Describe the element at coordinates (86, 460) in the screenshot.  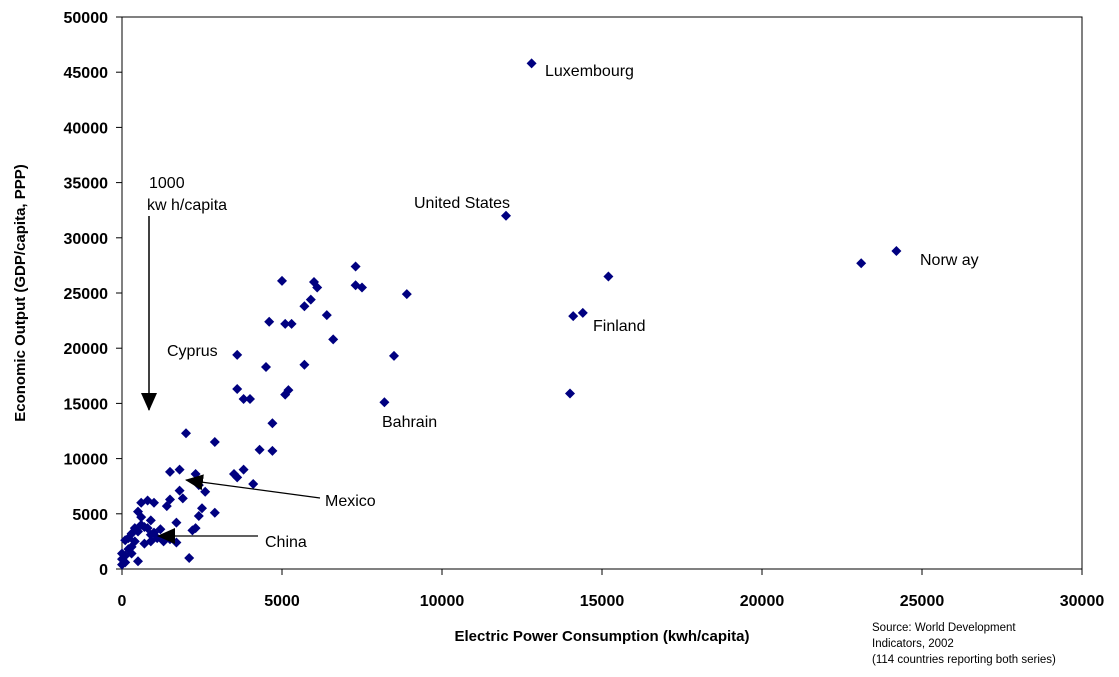
I see `y-tick-label: 10000` at that location.